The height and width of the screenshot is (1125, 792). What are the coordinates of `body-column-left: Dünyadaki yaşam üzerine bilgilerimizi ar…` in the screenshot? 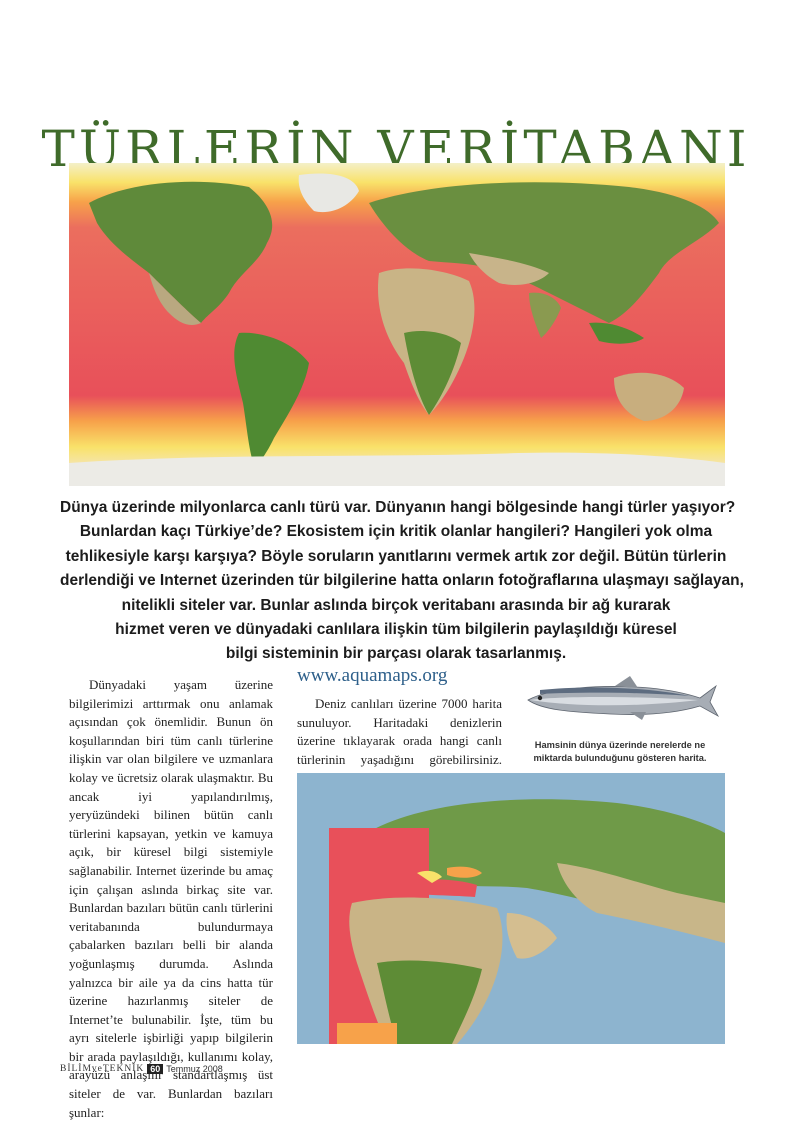 It's located at (171, 899).